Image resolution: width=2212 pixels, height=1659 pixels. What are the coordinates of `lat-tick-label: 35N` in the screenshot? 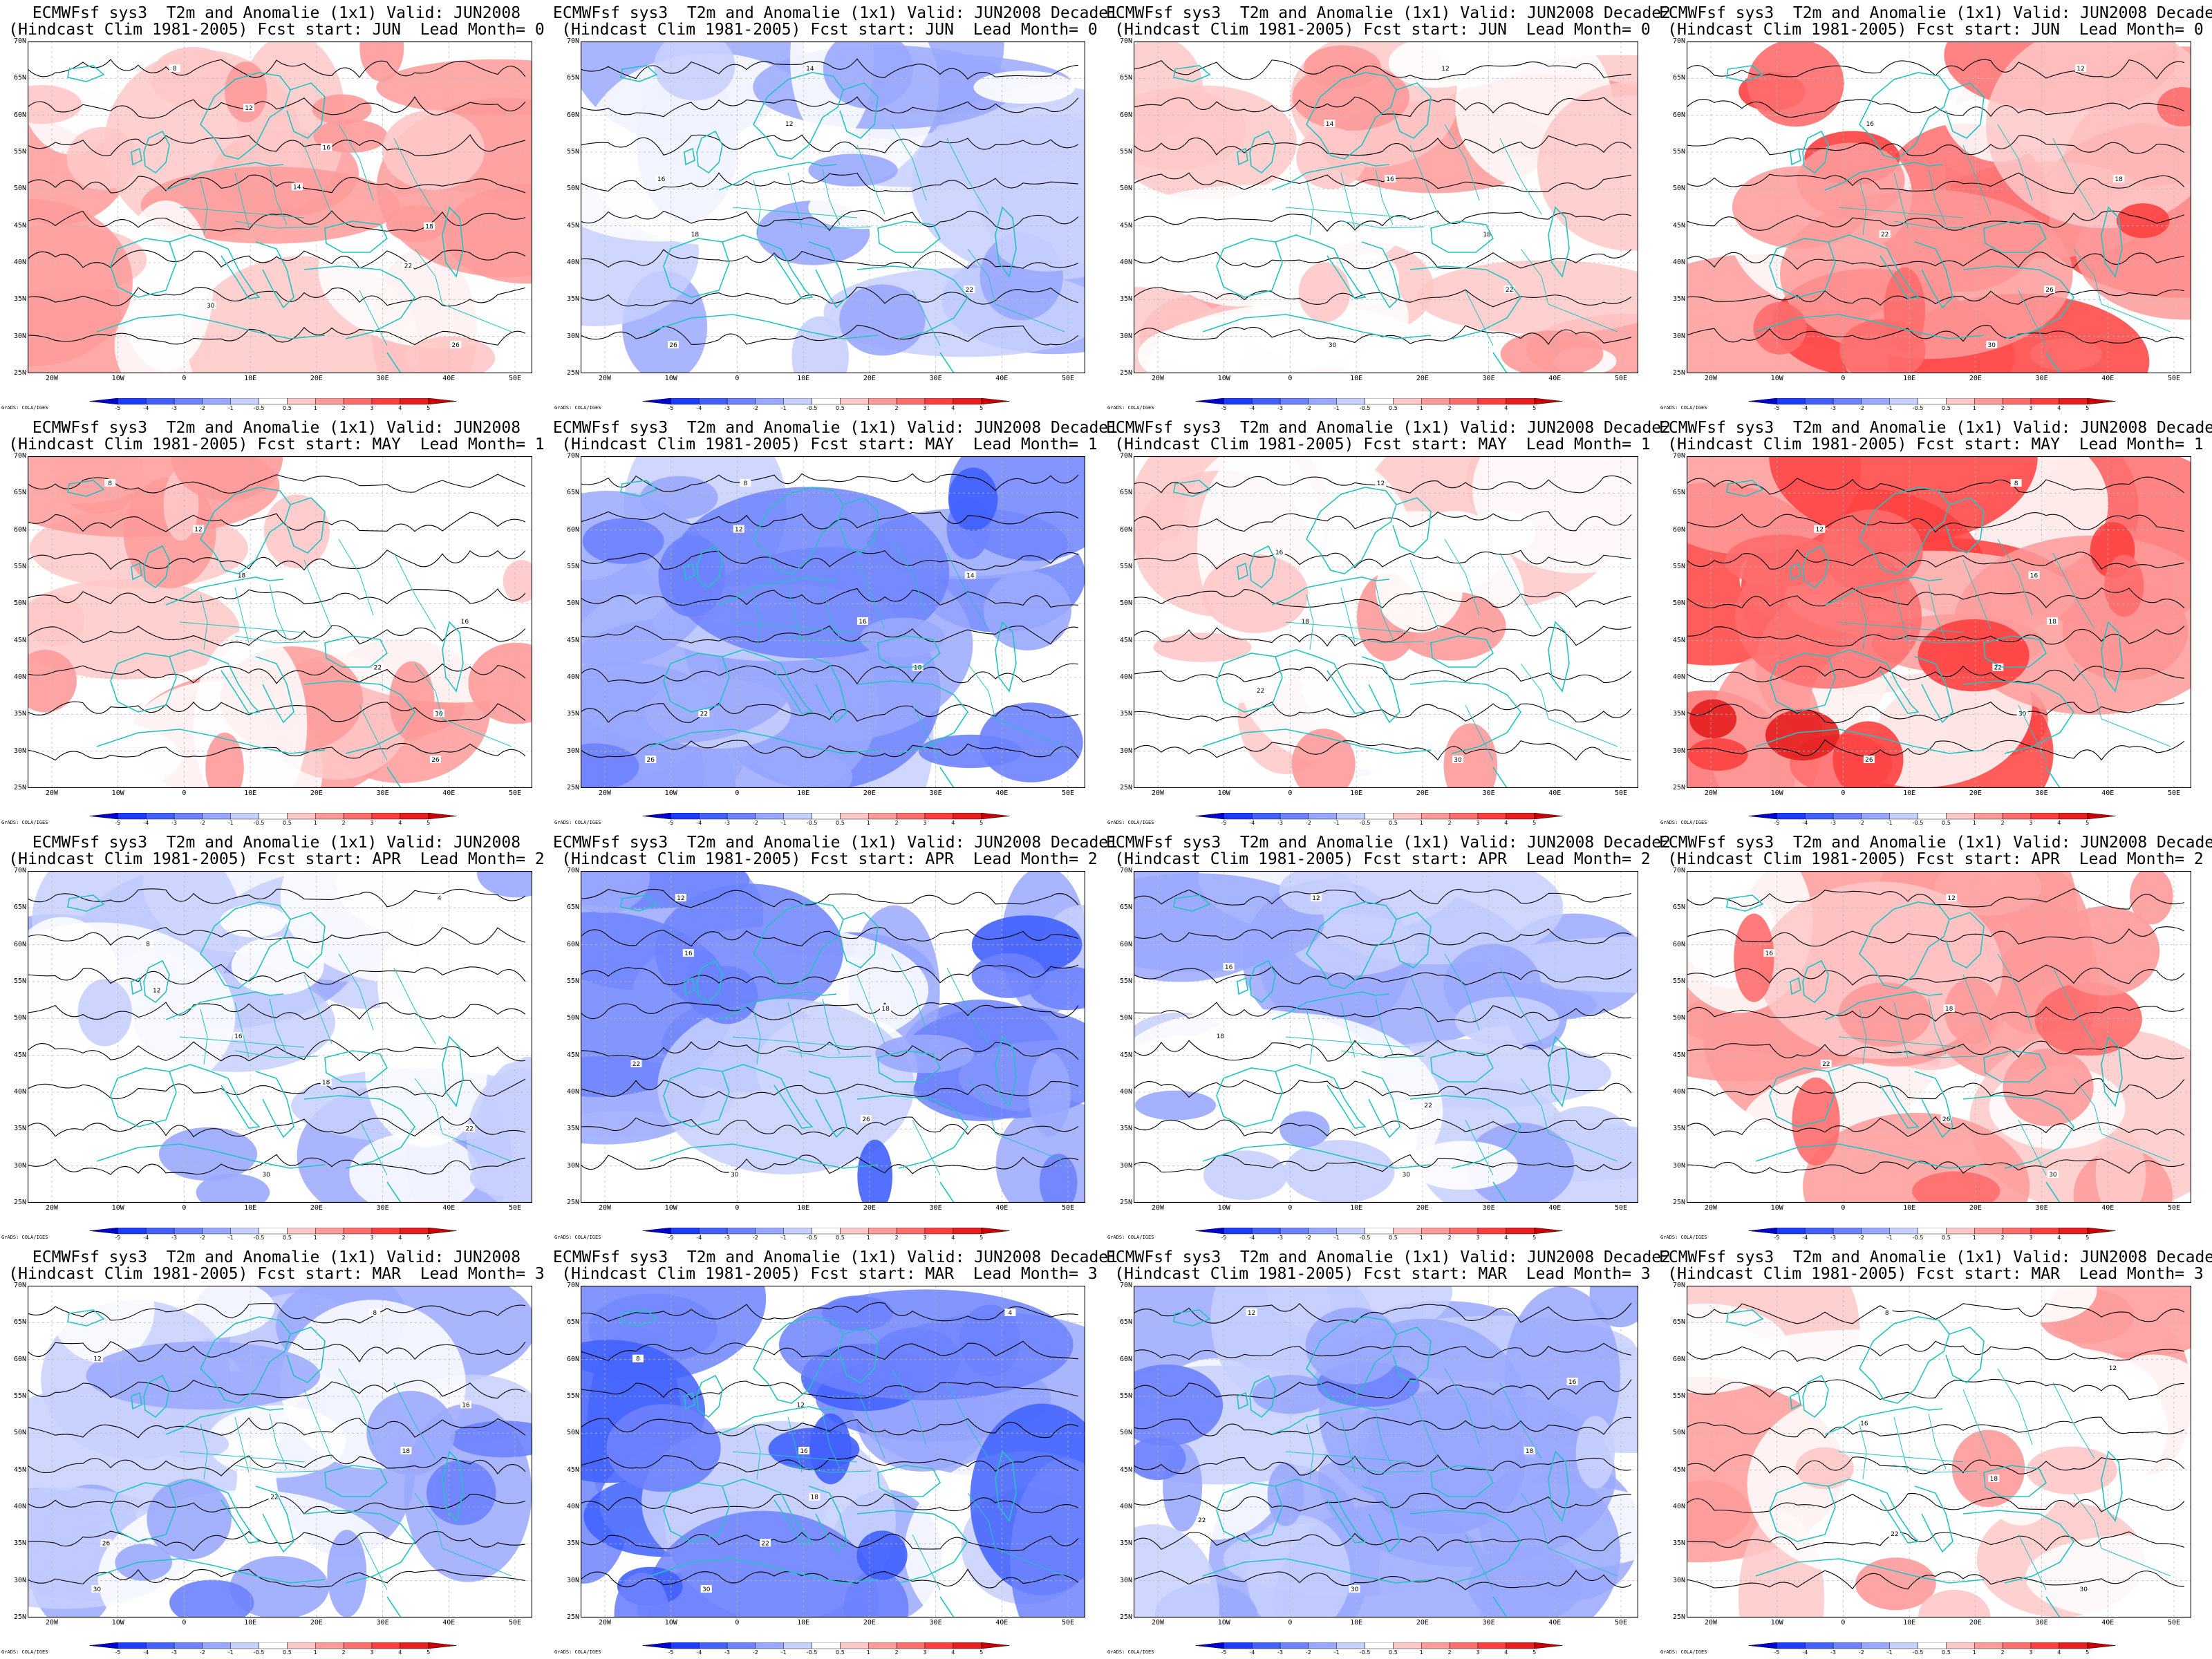 It's located at (19, 714).